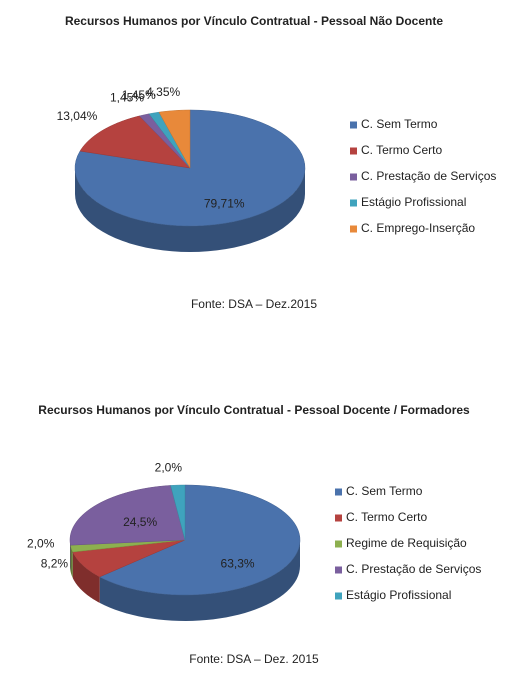 The image size is (509, 675). Describe the element at coordinates (163, 92) in the screenshot. I see `data-label: 4,35%` at that location.